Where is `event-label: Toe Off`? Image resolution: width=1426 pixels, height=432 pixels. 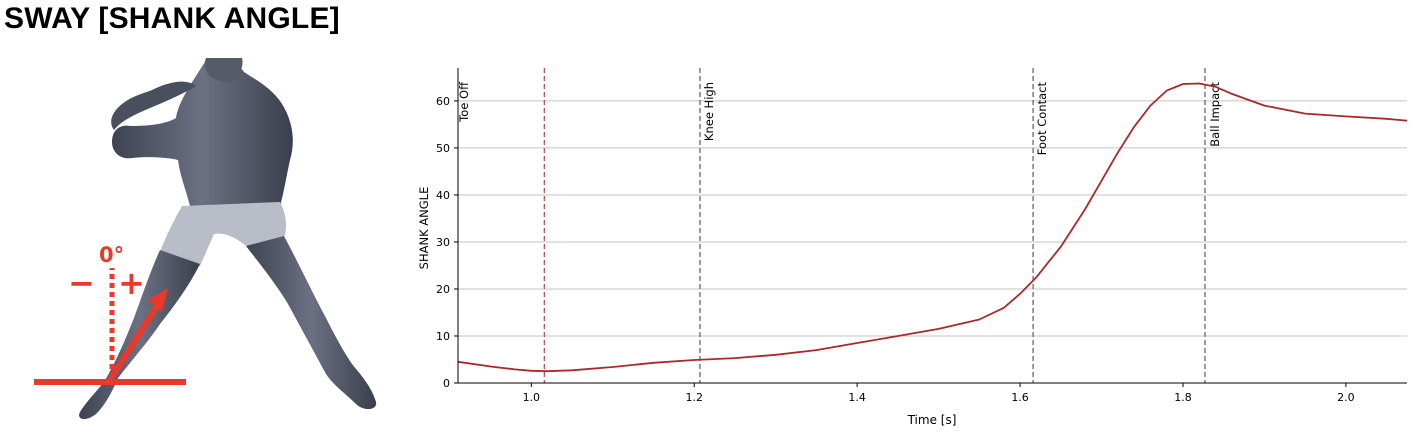 event-label: Toe Off is located at coordinates (464, 102).